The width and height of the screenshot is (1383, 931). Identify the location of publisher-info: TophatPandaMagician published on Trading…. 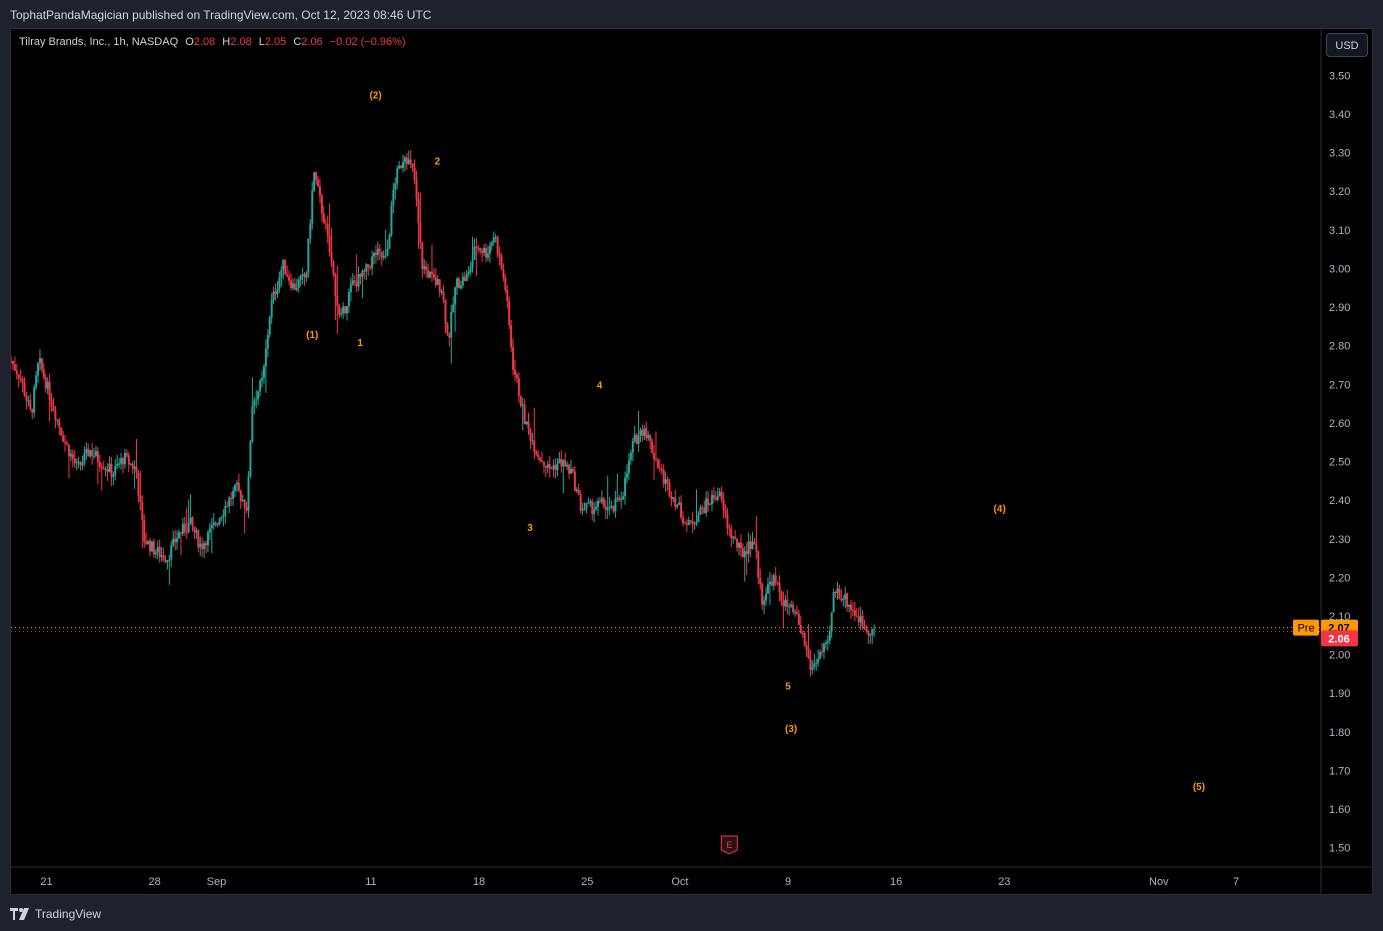
(221, 15).